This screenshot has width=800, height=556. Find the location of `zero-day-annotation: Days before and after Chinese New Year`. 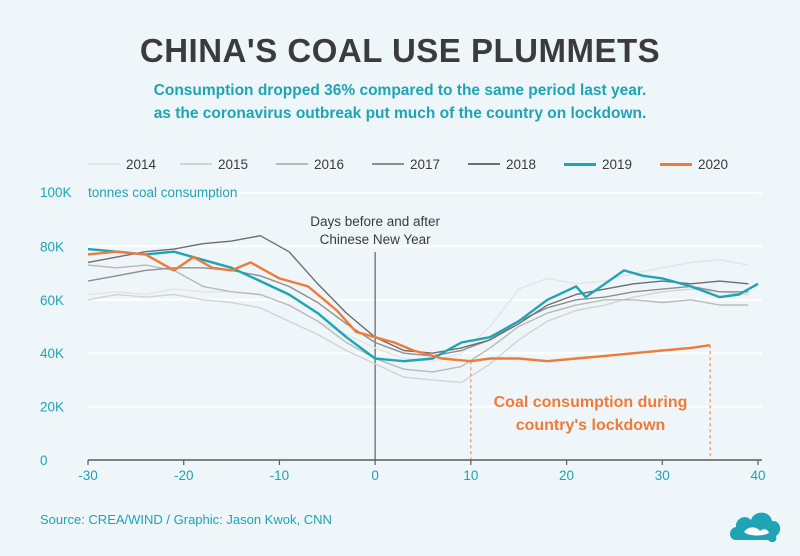

zero-day-annotation: Days before and after Chinese New Year is located at coordinates (375, 230).